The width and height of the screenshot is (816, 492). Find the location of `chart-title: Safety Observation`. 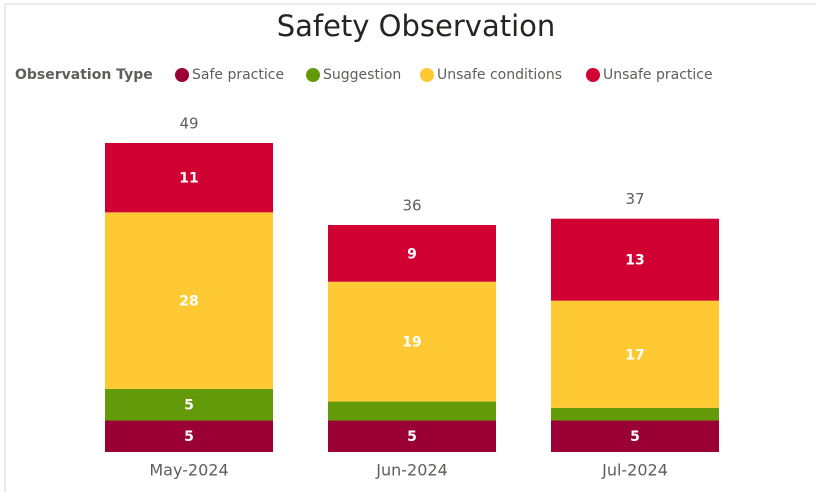

chart-title: Safety Observation is located at coordinates (416, 26).